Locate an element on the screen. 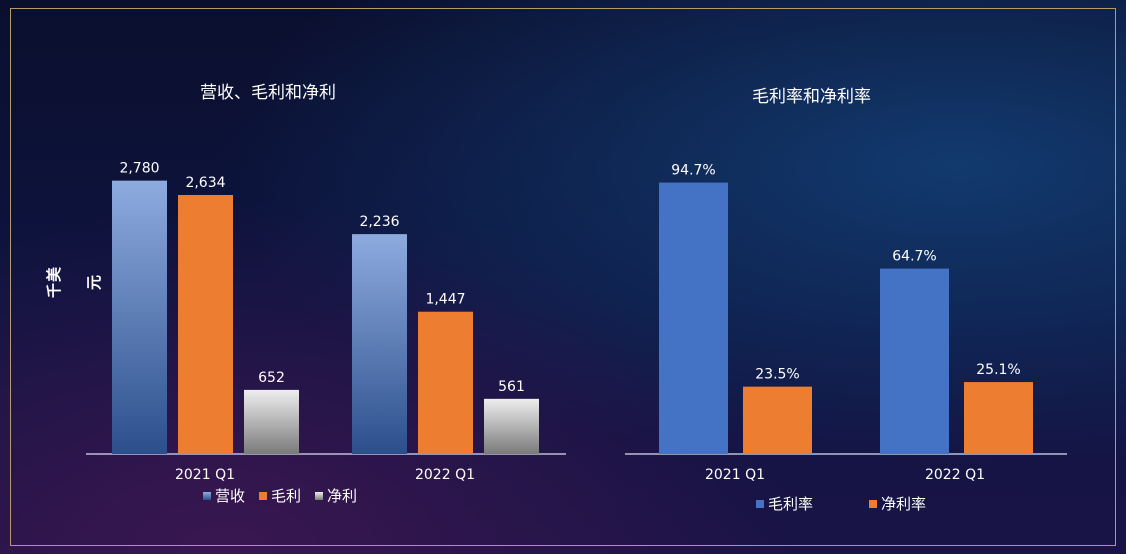  legend-item-gross: 毛利 is located at coordinates (280, 495).